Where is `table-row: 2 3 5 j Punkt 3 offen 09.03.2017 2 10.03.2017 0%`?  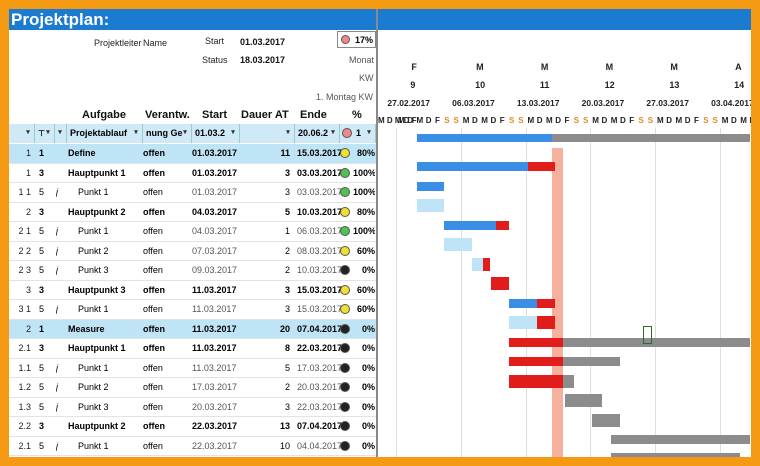 table-row: 2 3 5 j Punkt 3 offen 09.03.2017 2 10.03.2017 0% is located at coordinates (192, 271).